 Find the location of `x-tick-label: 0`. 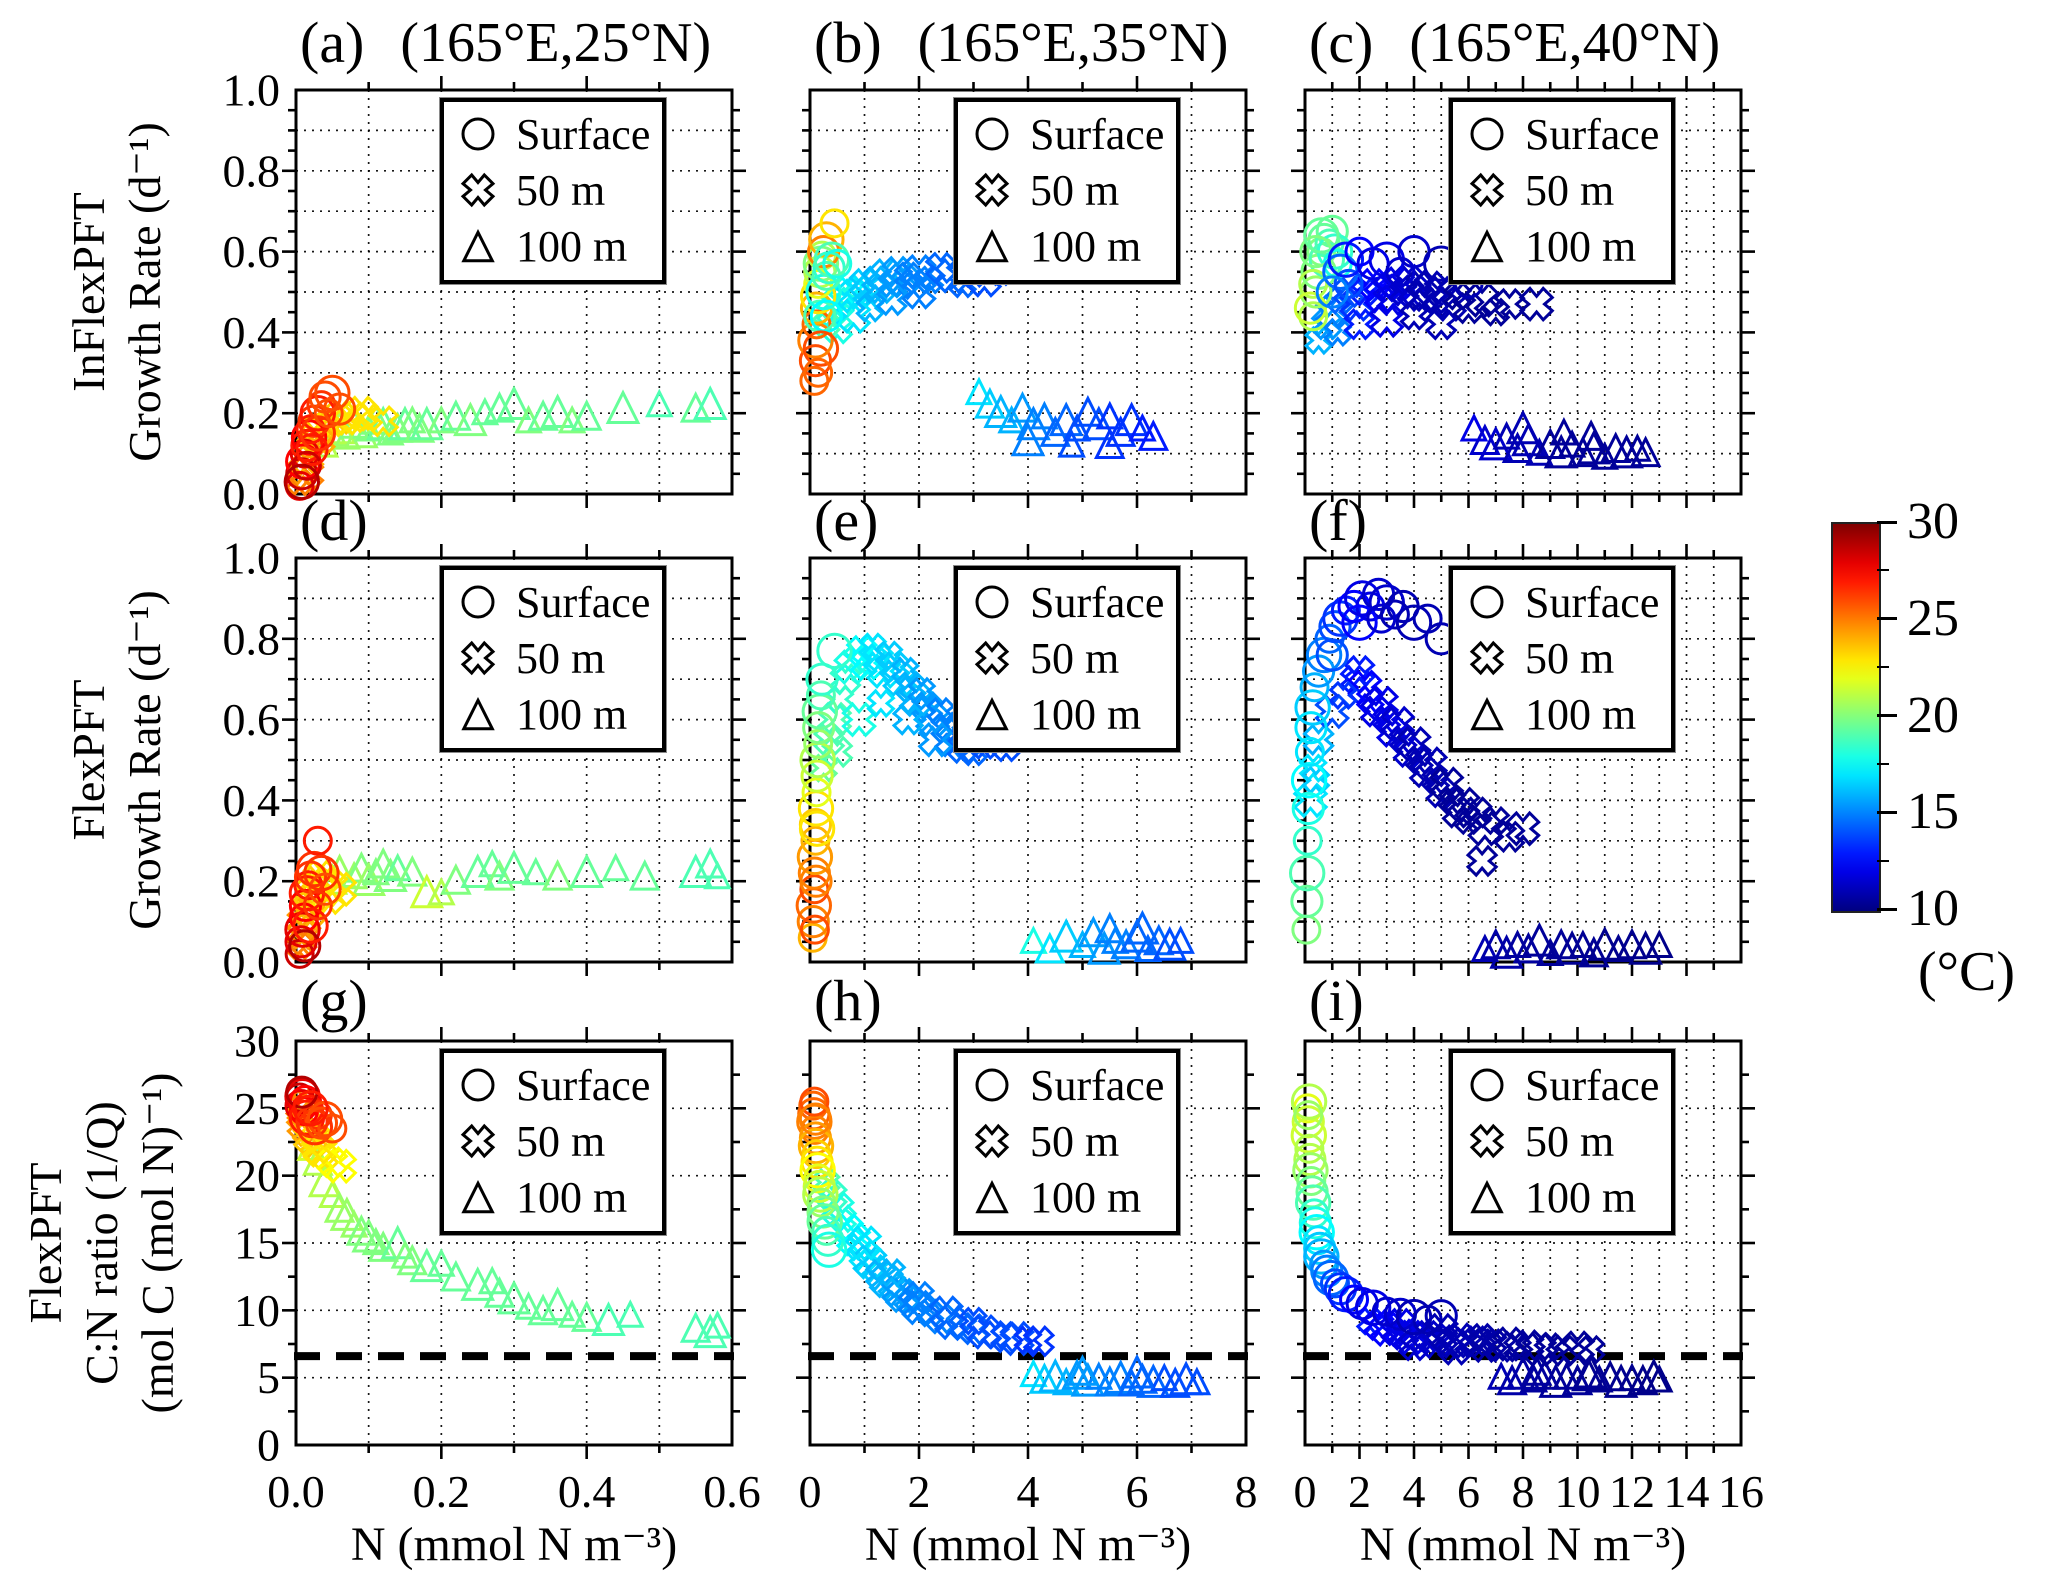

x-tick-label: 0 is located at coordinates (810, 1491).